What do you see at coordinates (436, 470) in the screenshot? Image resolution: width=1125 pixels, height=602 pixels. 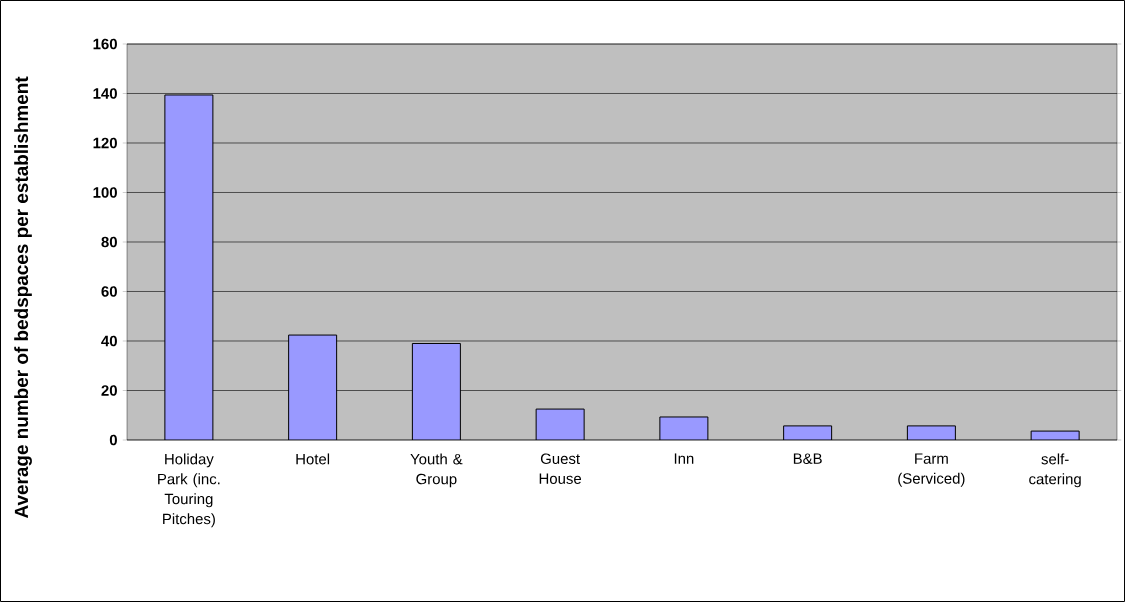 I see `x-tick-label: Youth & Group` at bounding box center [436, 470].